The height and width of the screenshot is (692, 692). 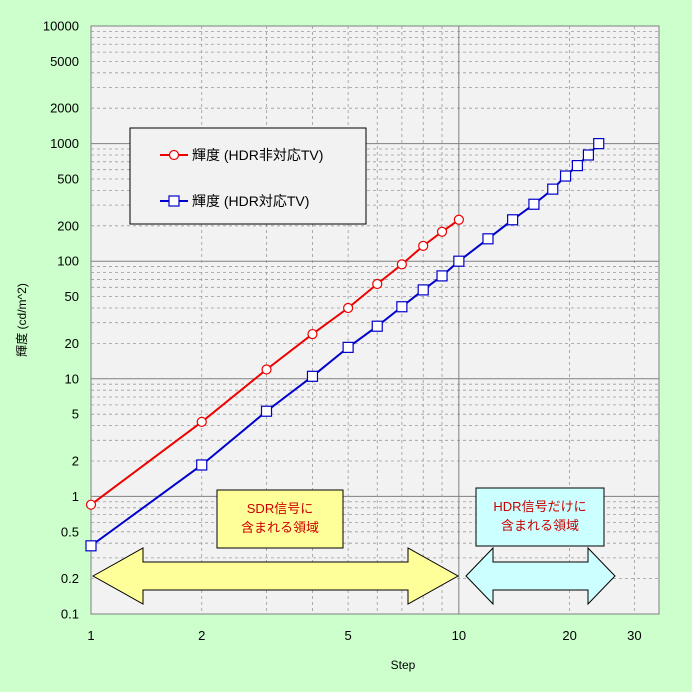 What do you see at coordinates (64, 61) in the screenshot?
I see `y-tick-label: 5000` at bounding box center [64, 61].